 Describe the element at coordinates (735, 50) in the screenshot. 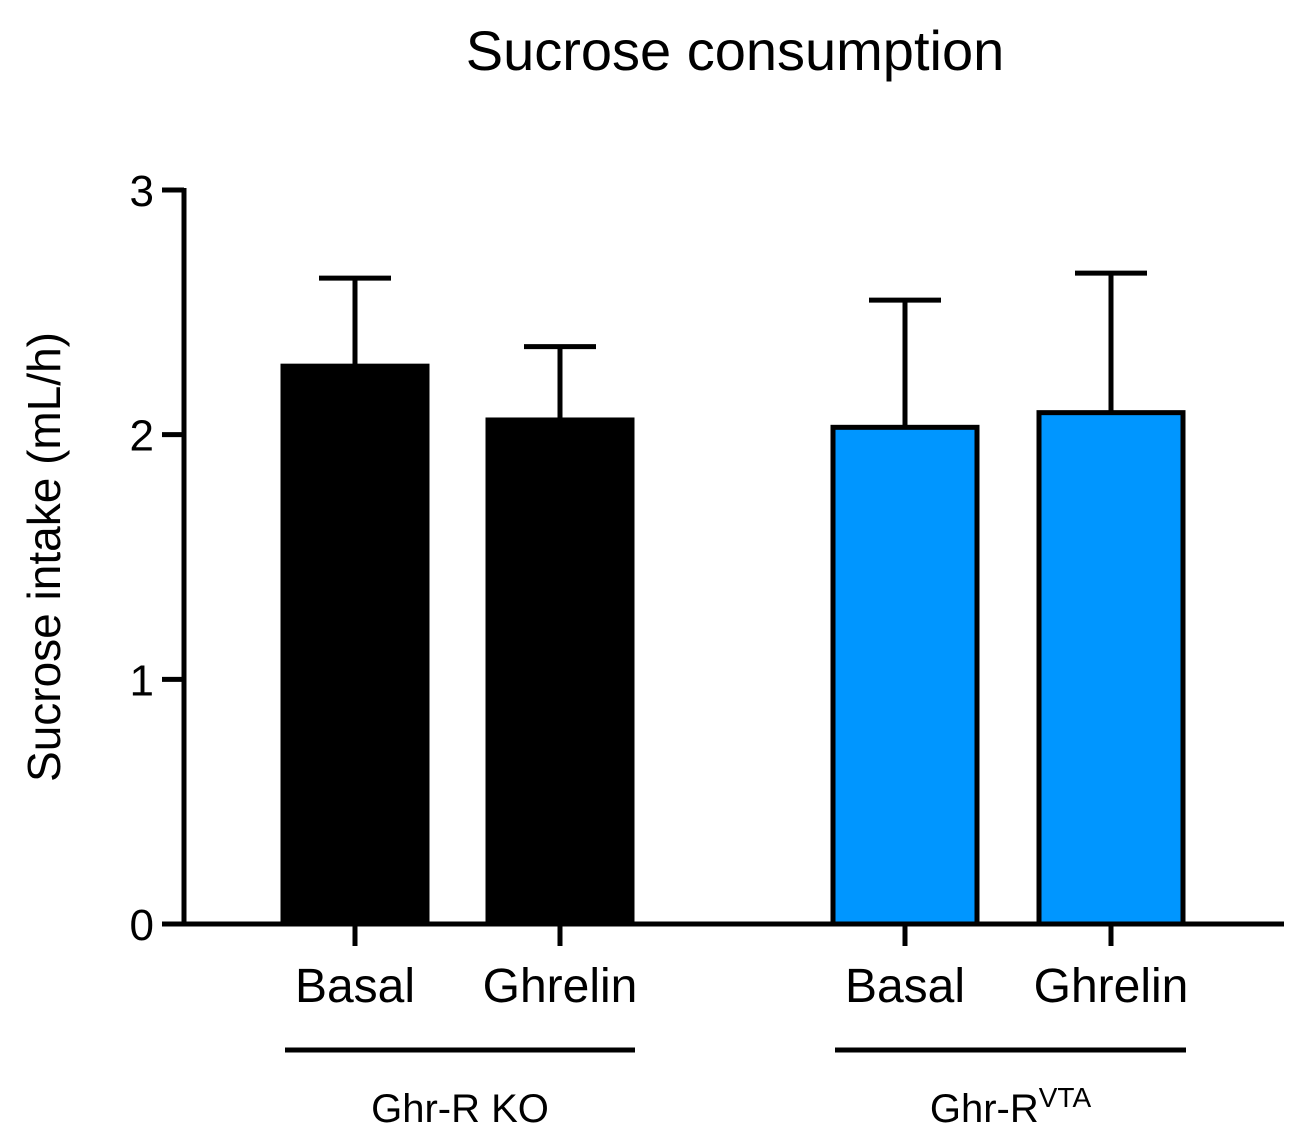

I see `chart-title: Sucrose consumption` at that location.